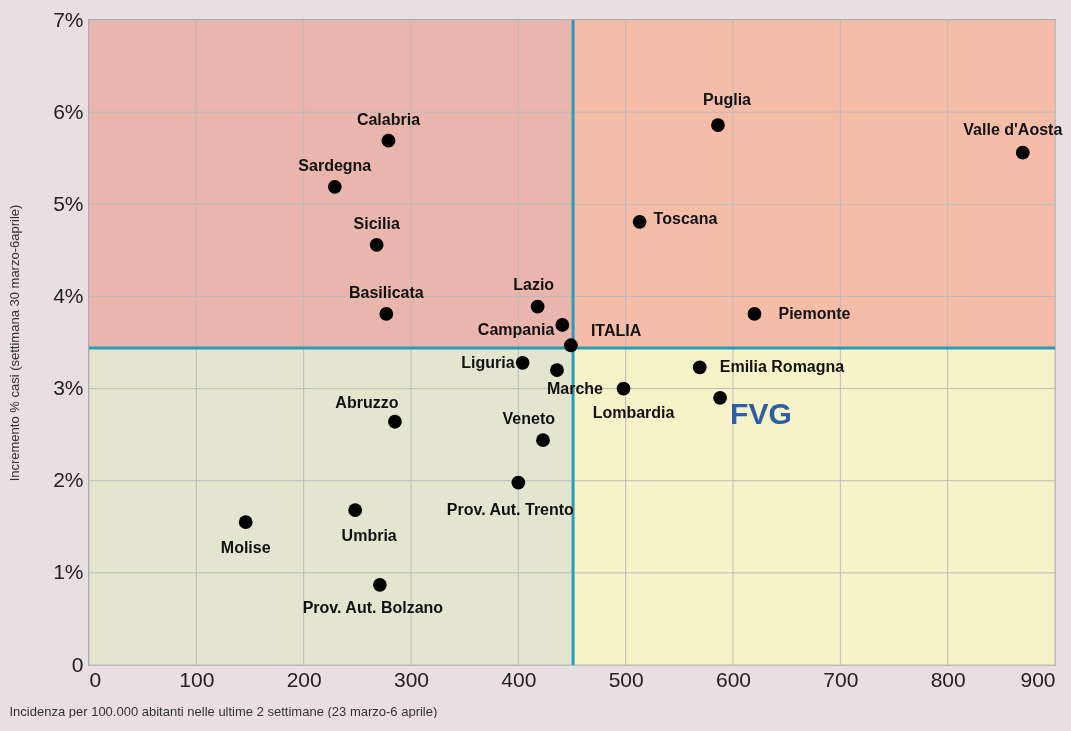 This screenshot has width=1071, height=731. What do you see at coordinates (369, 536) in the screenshot?
I see `annotation: Umbria` at bounding box center [369, 536].